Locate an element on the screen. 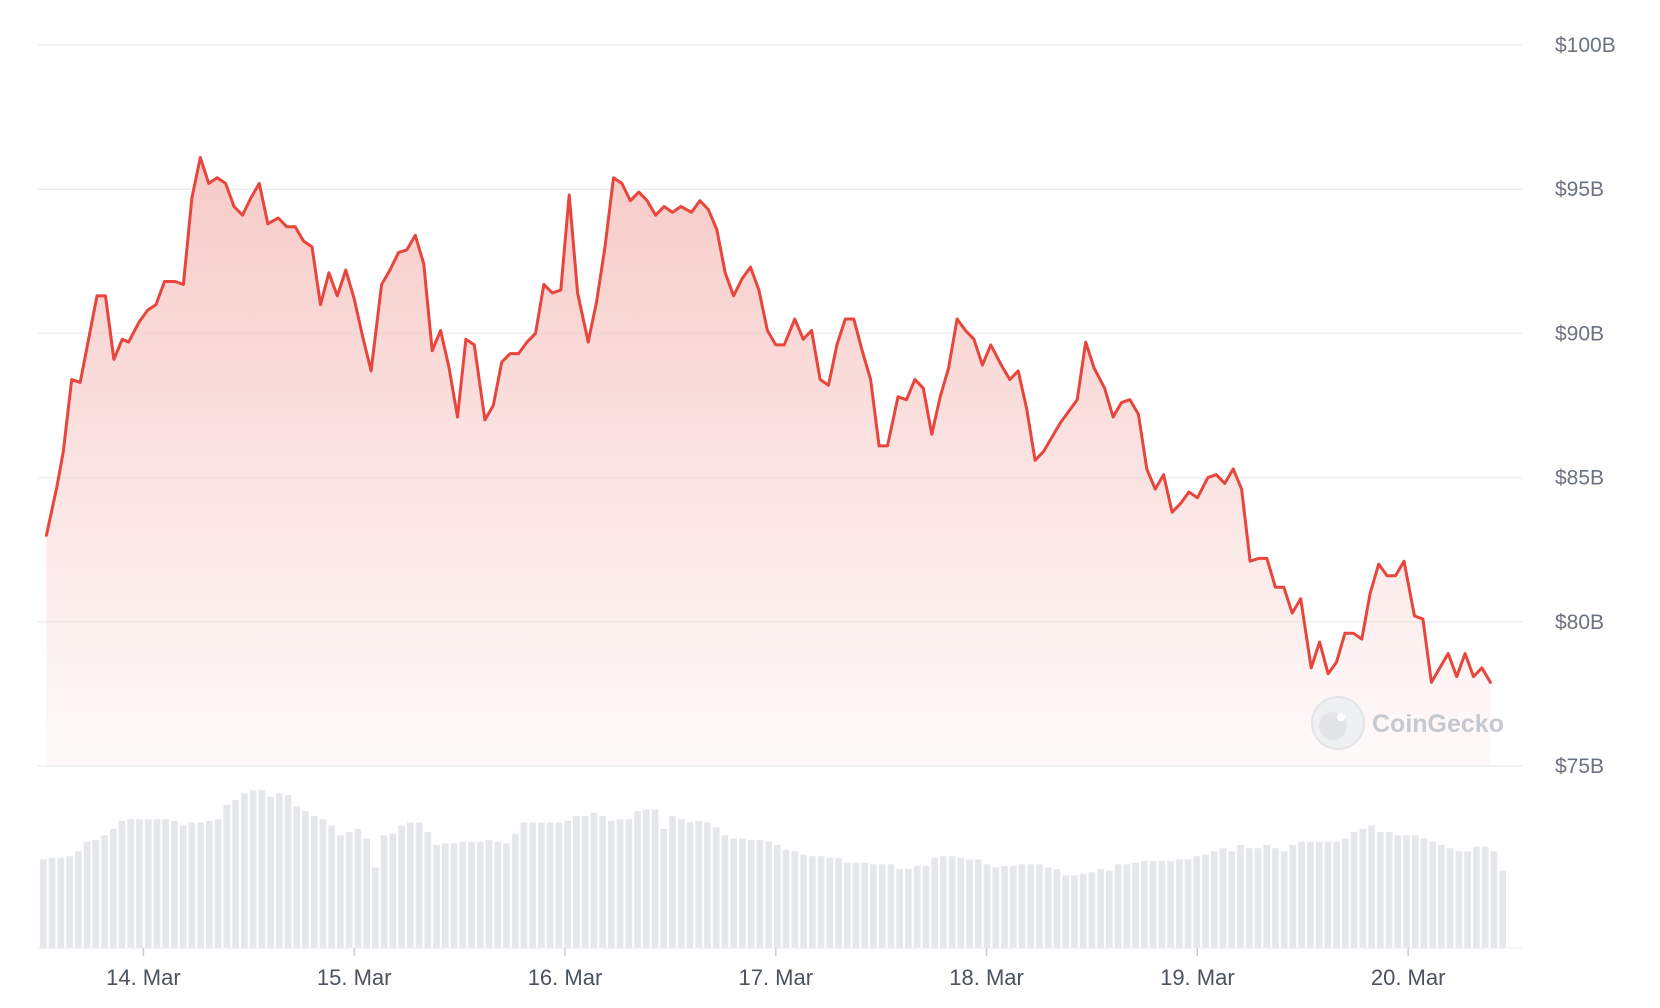 Image resolution: width=1660 pixels, height=1008 pixels. y-tick-label: $95B is located at coordinates (1579, 189).